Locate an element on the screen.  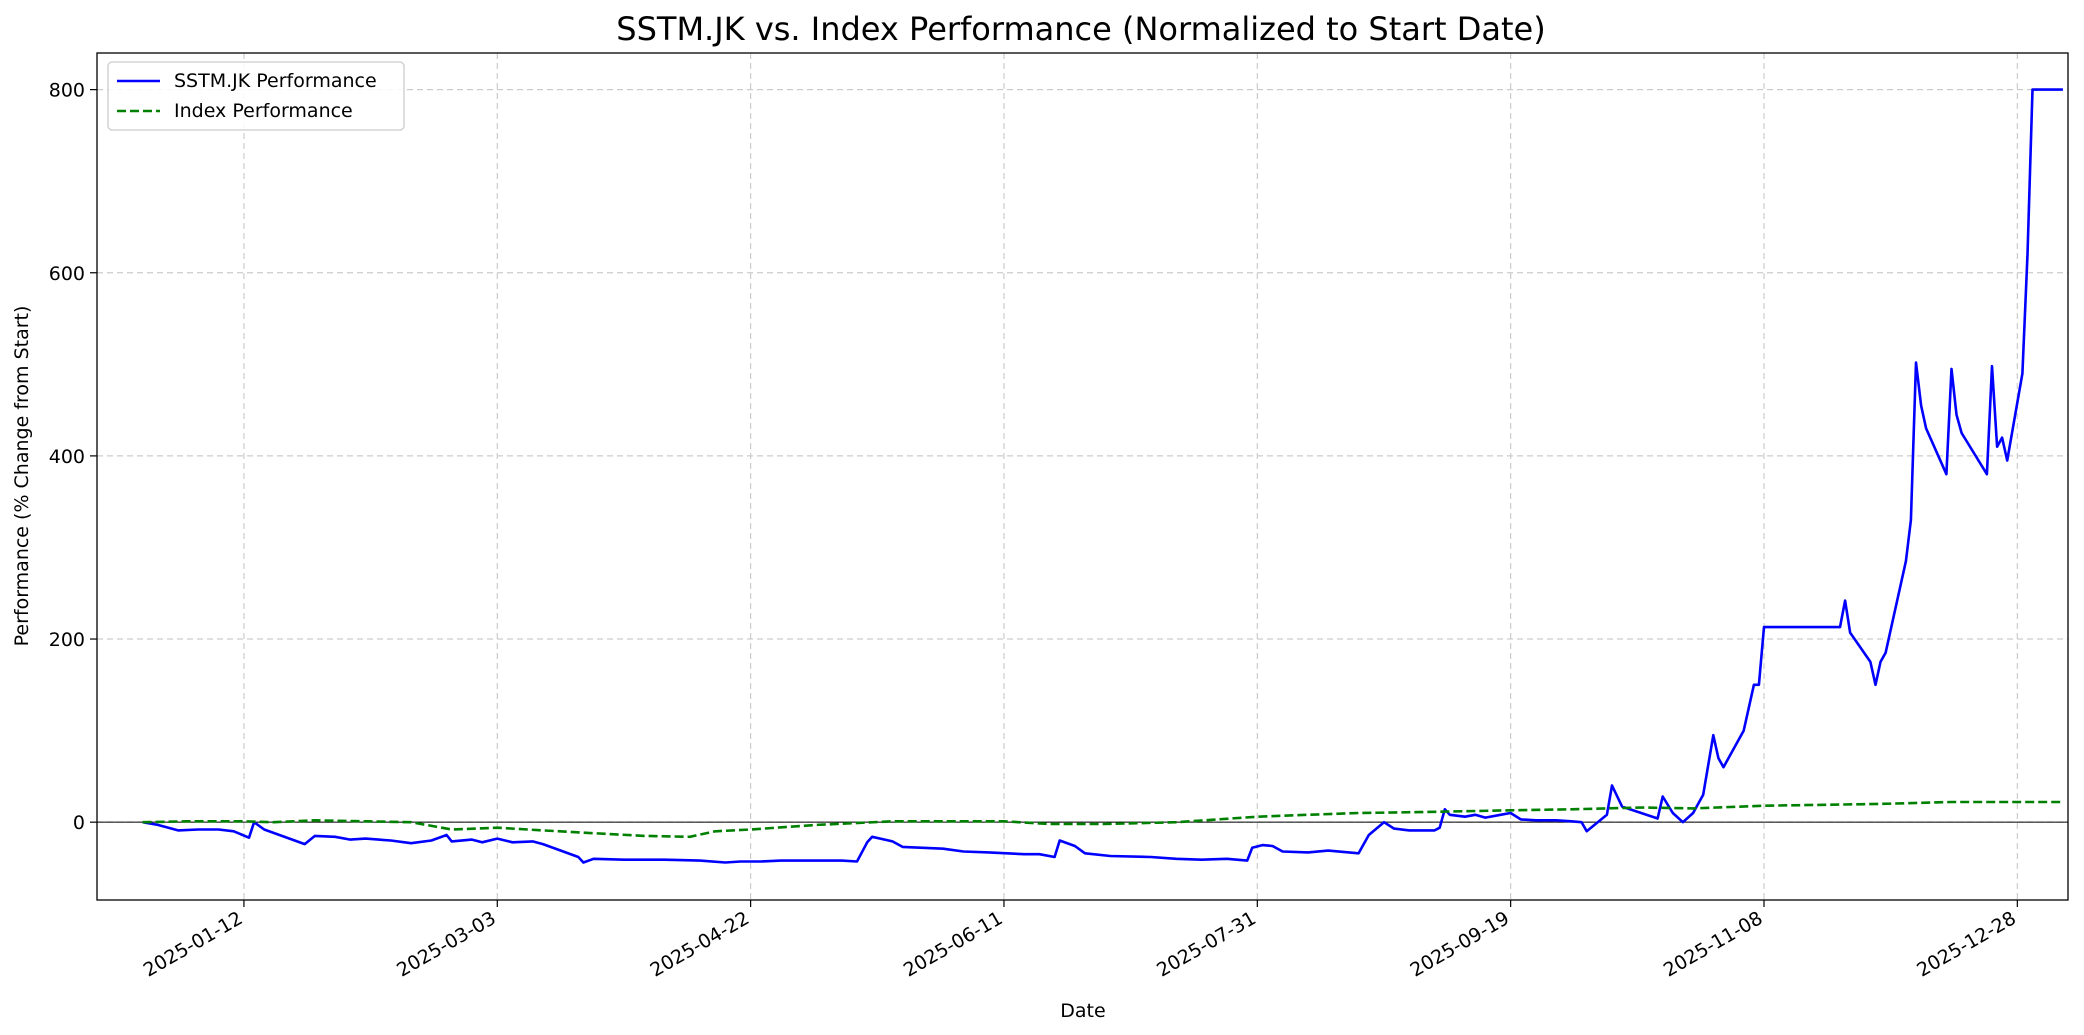
y-tick-label: 600 is located at coordinates (67, 274).